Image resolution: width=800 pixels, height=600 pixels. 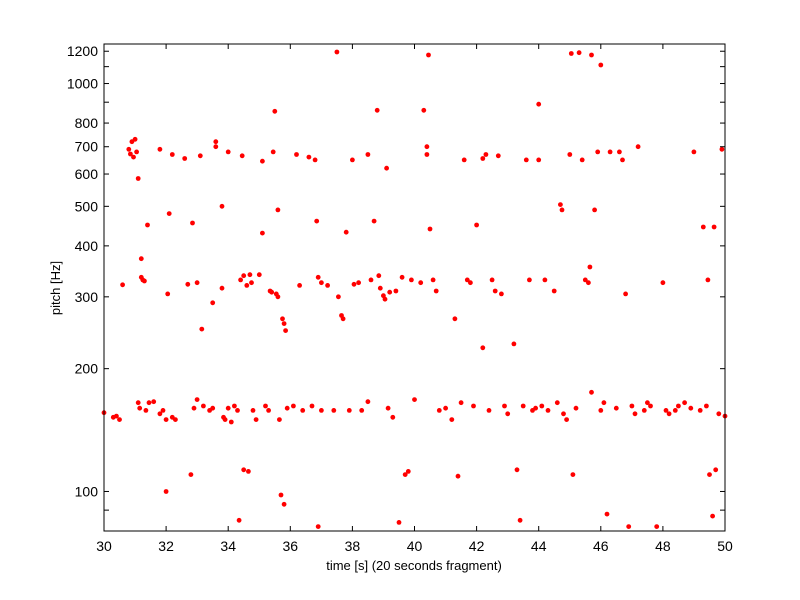 I want to click on y-tick-label: 300, so click(x=87, y=297).